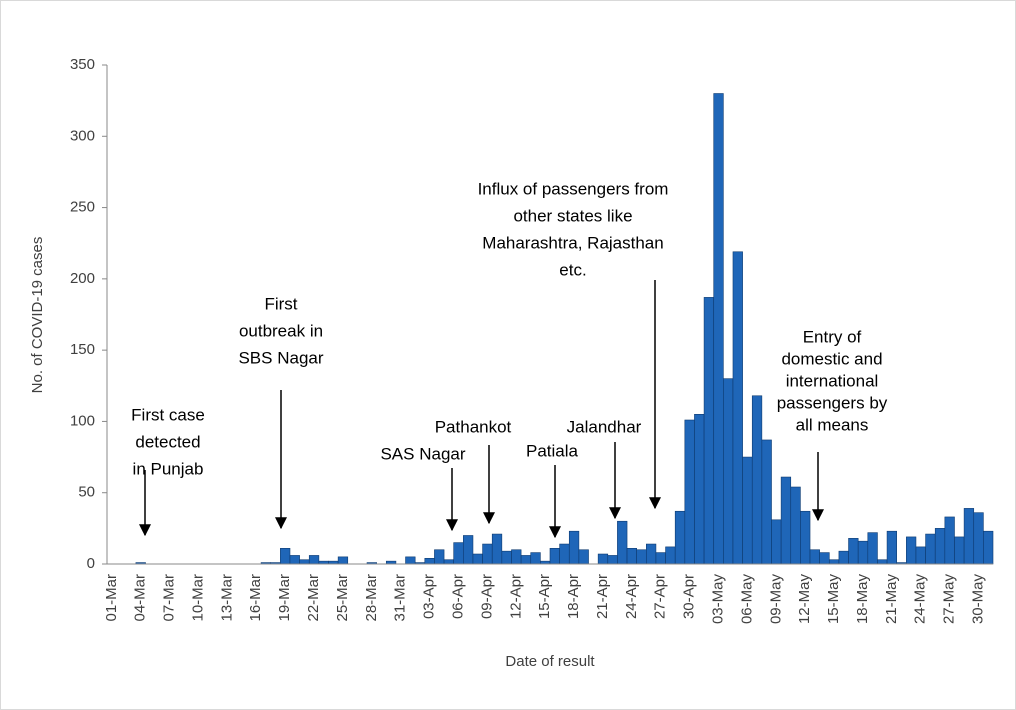  Describe the element at coordinates (718, 599) in the screenshot. I see `x-tick-label: 03-May` at that location.